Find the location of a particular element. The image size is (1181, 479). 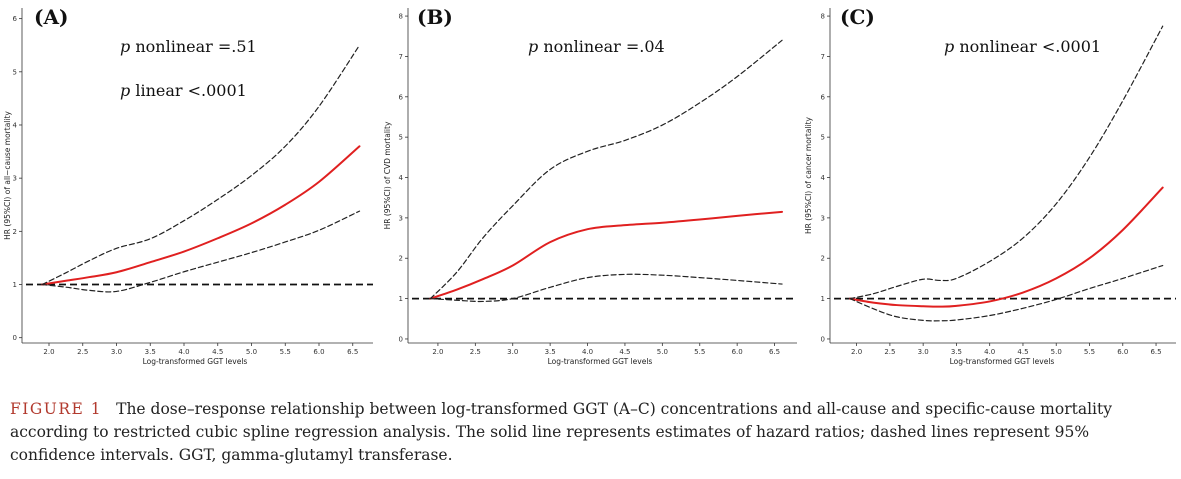

panel-label: (B) is located at coordinates (435, 17).